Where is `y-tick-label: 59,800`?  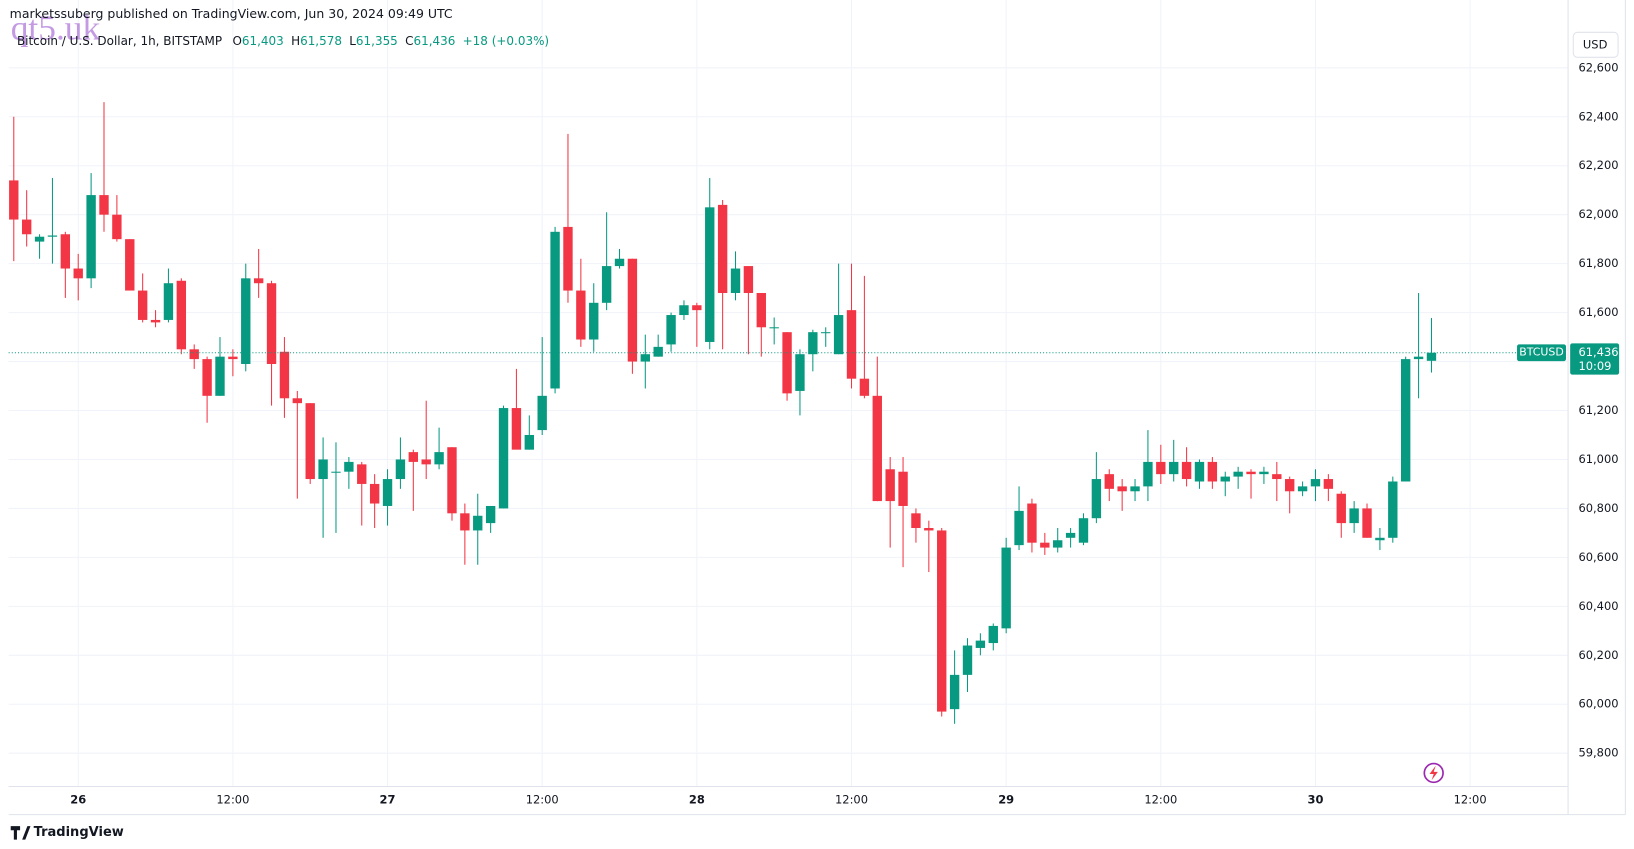 y-tick-label: 59,800 is located at coordinates (1598, 753).